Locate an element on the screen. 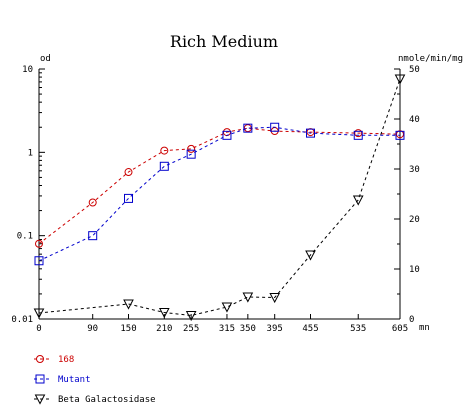 The image size is (472, 409). x-axis-tick-label: 0 is located at coordinates (38, 329).